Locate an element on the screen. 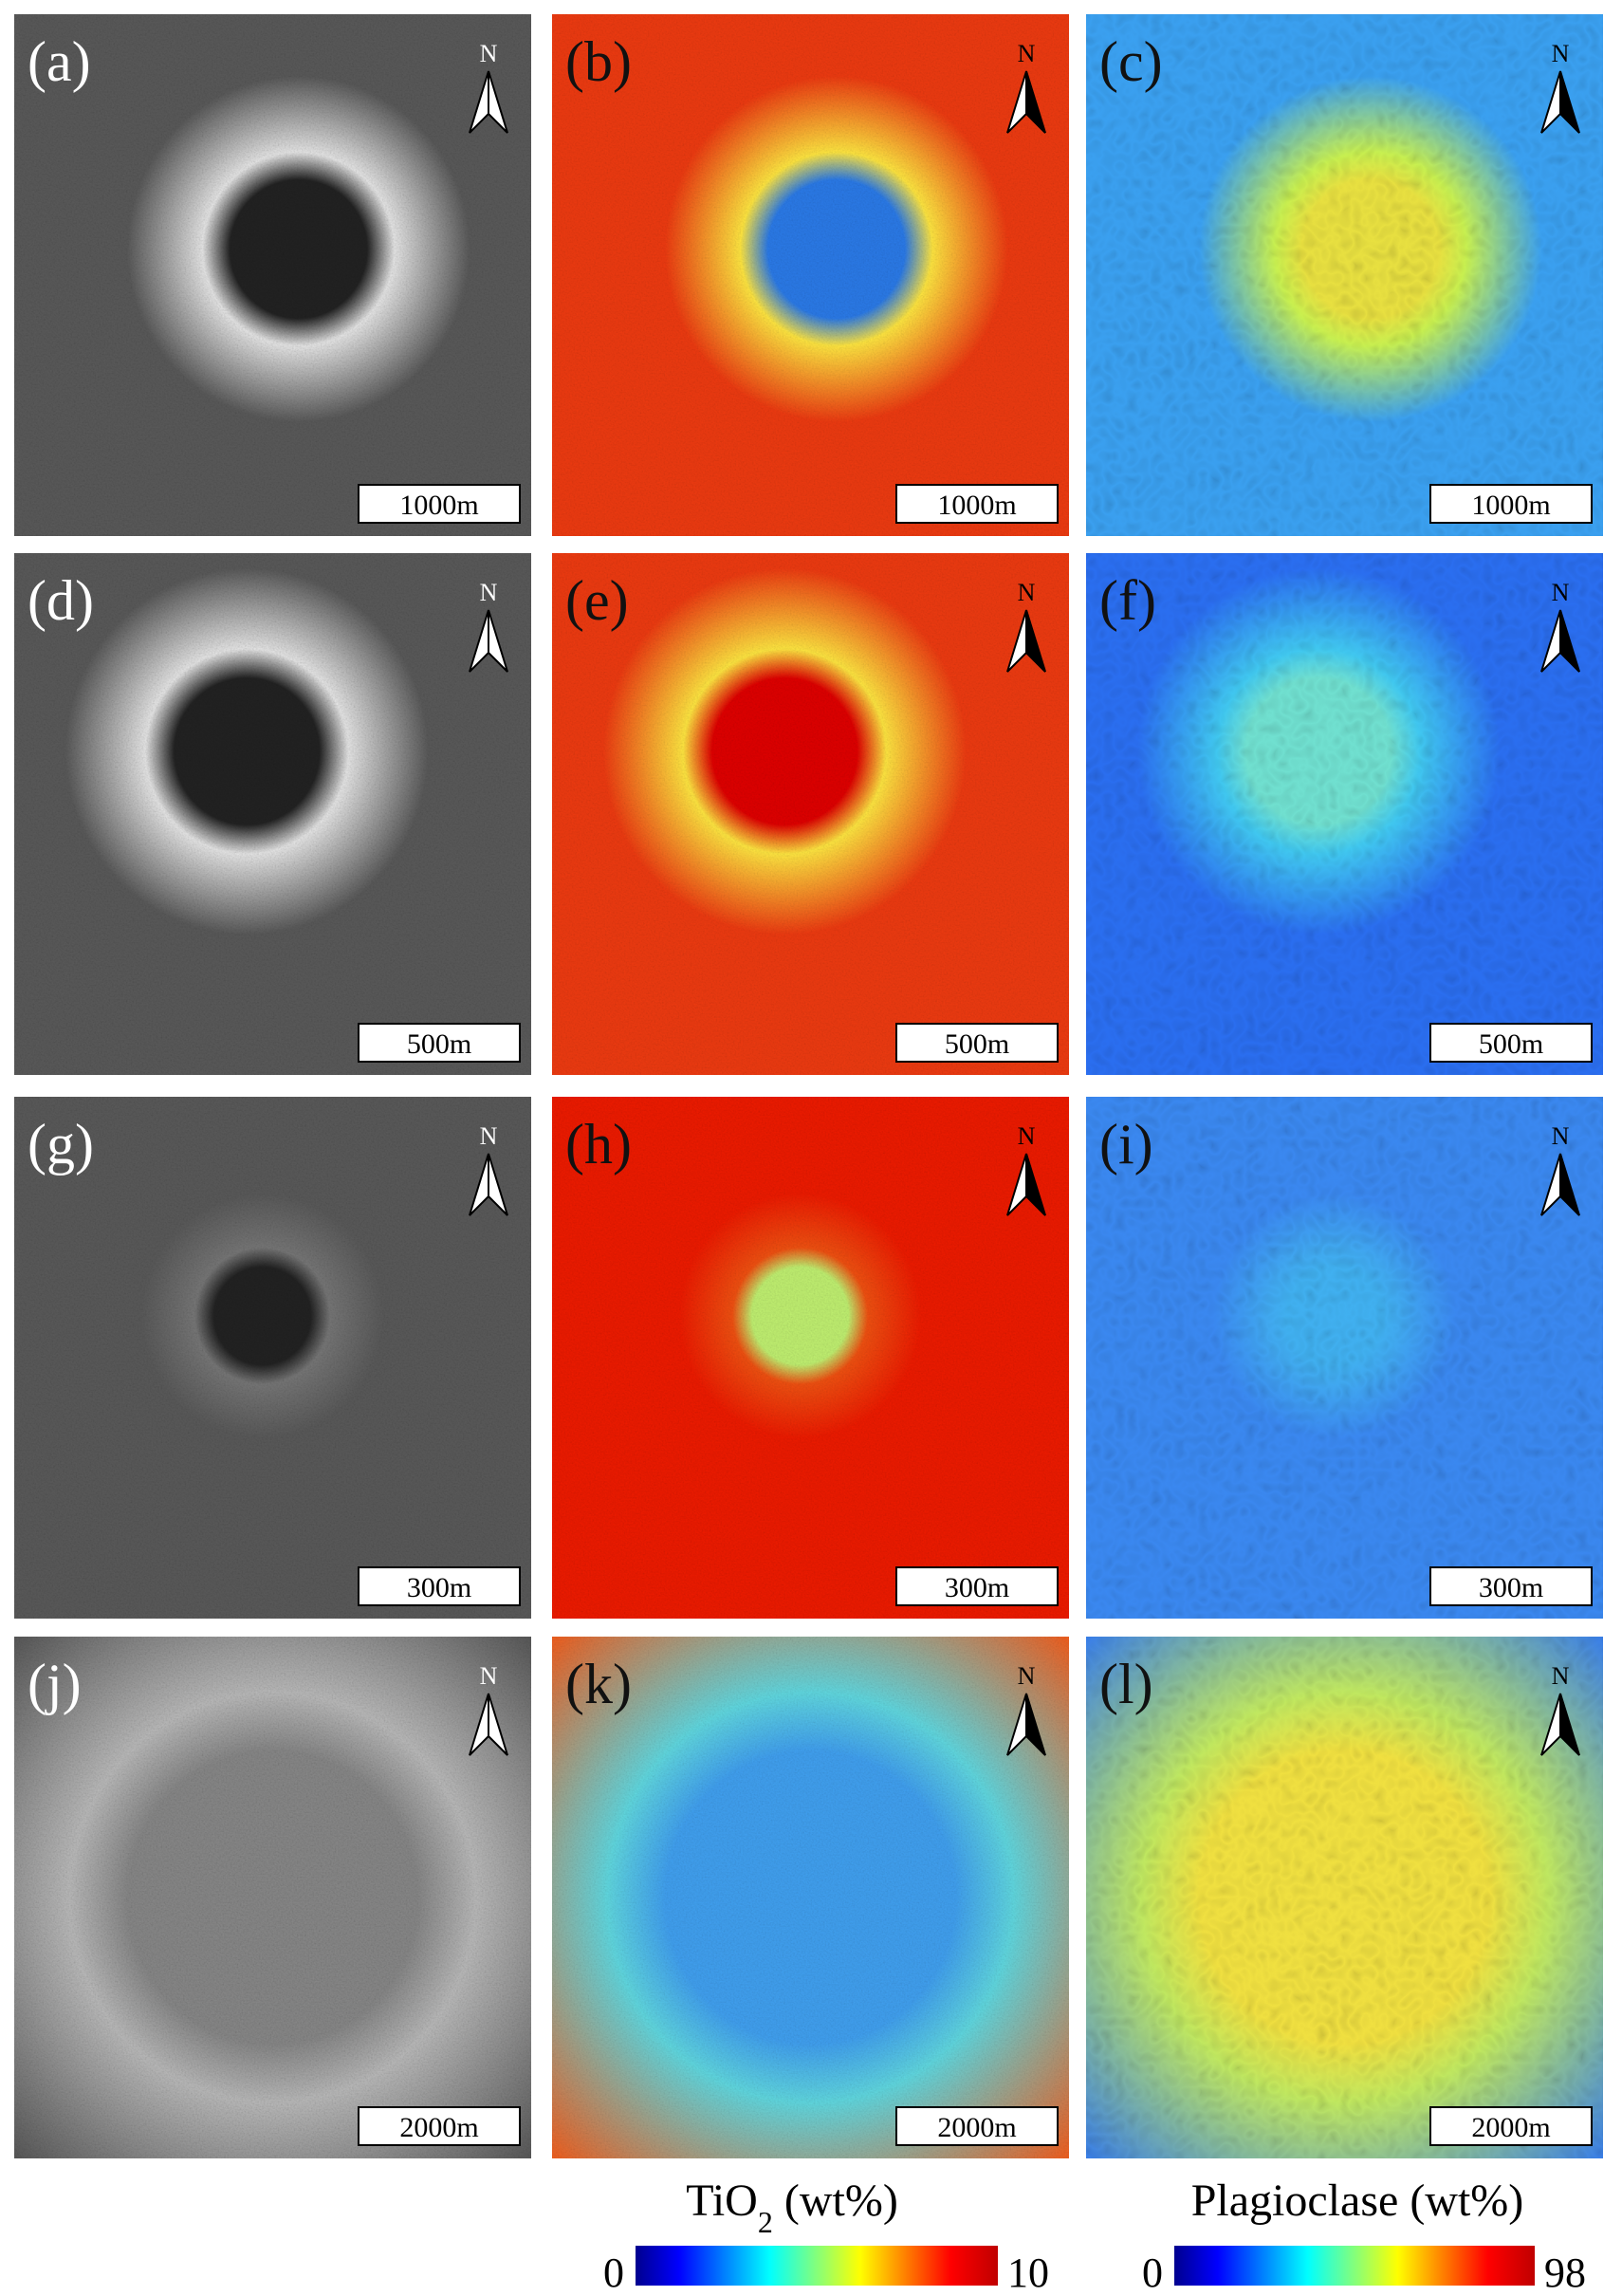 The width and height of the screenshot is (1622, 2296). panel-label: (i) is located at coordinates (1126, 1144).